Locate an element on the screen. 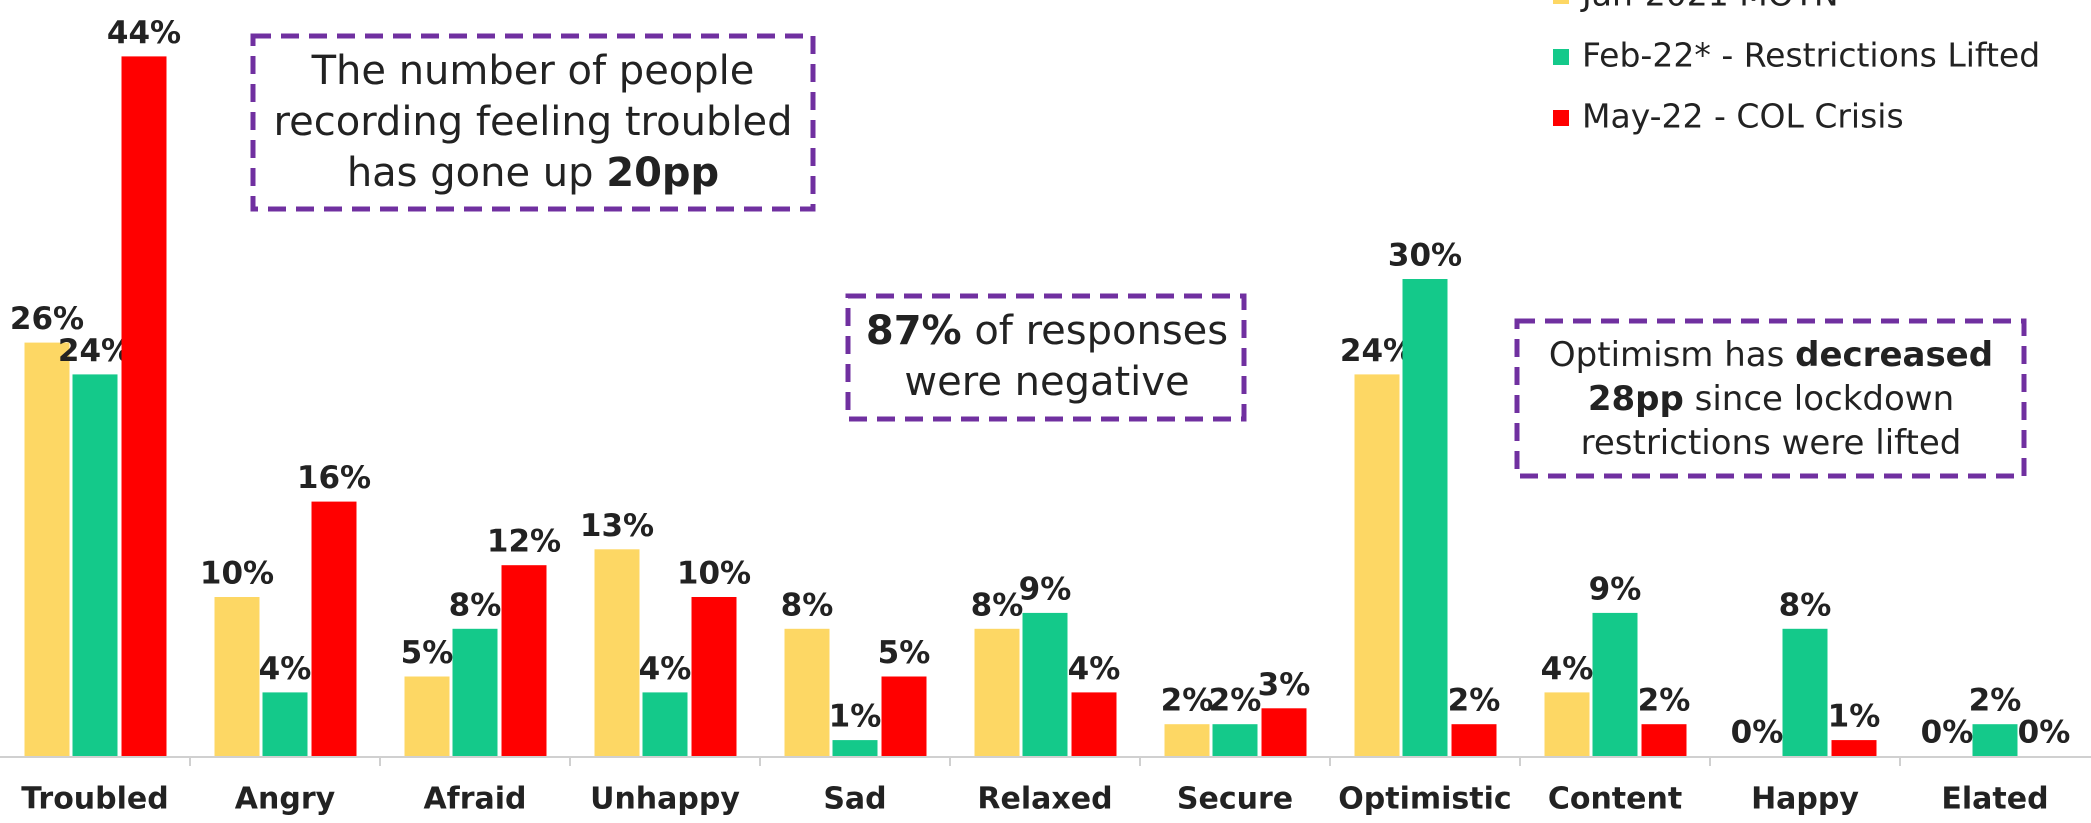 The height and width of the screenshot is (823, 2091). annotation-segment: 87% is located at coordinates (914, 331).